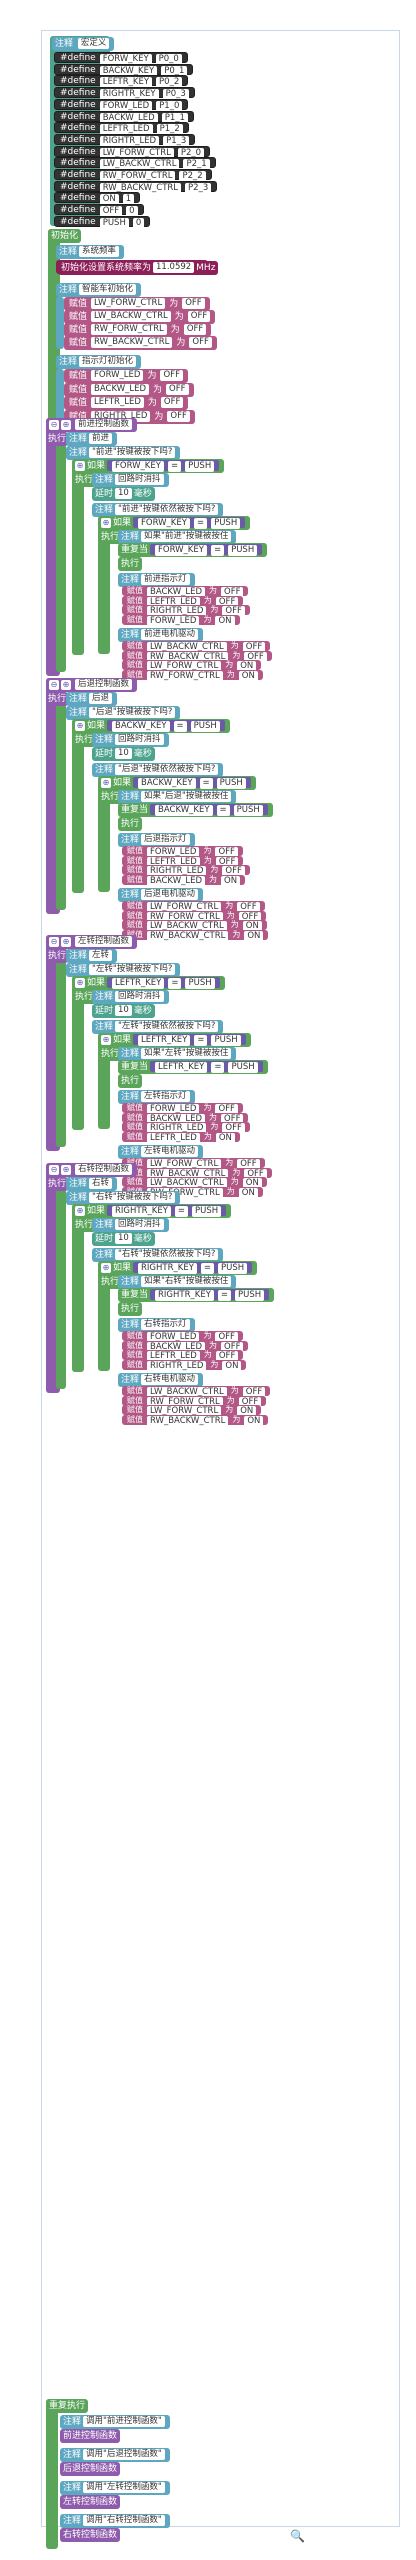 The height and width of the screenshot is (2560, 416). Describe the element at coordinates (101, 955) in the screenshot. I see `comment-text: 左转` at that location.